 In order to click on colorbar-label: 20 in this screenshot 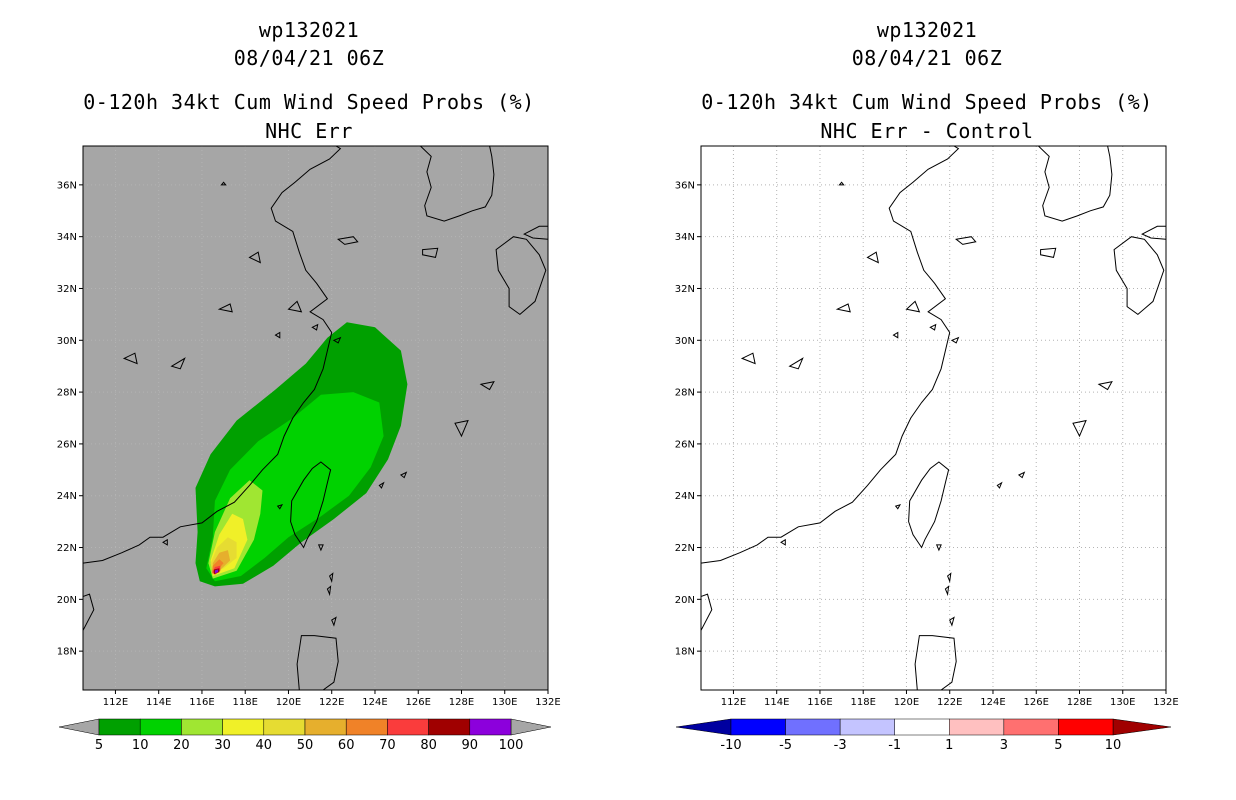, I will do `click(181, 745)`.